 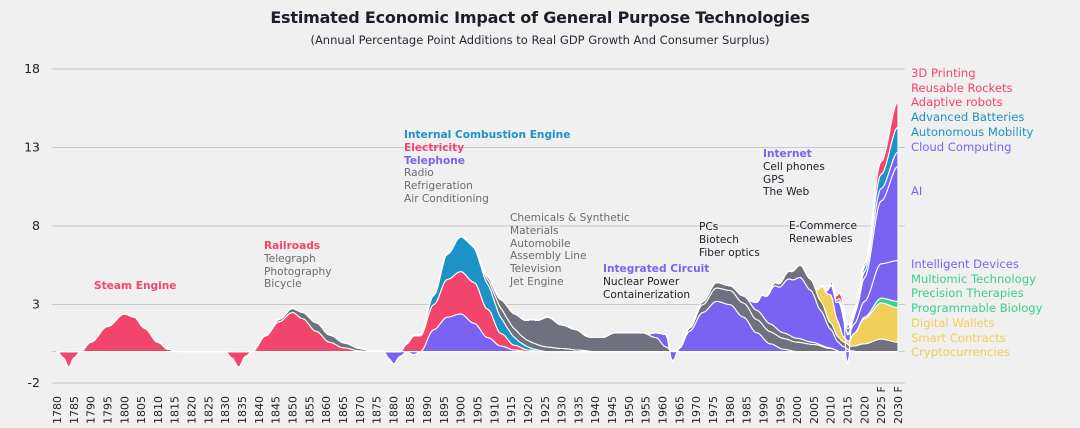 I want to click on annotation-pcs: PCs Biotech Fiber optics, so click(x=729, y=240).